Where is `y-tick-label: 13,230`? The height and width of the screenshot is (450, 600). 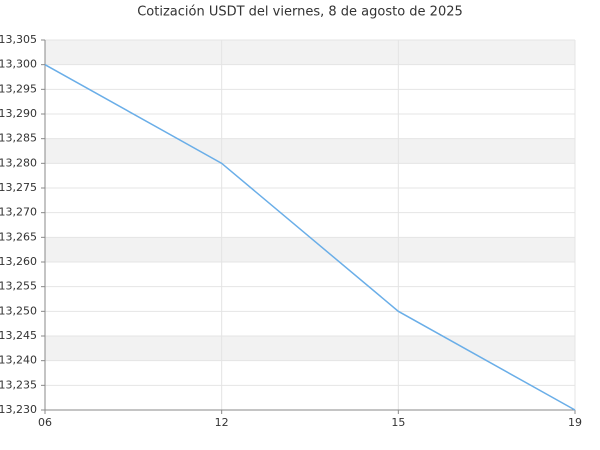 y-tick-label: 13,230 is located at coordinates (18, 409).